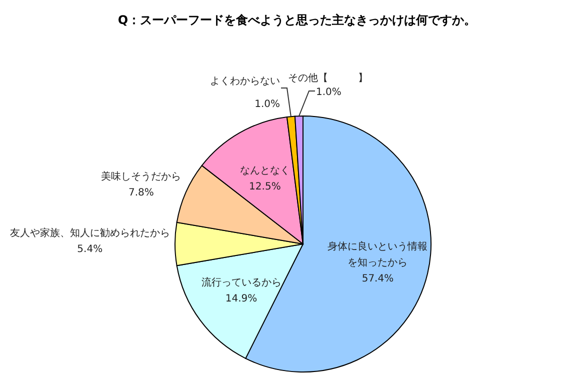 Image resolution: width=574 pixels, height=388 pixels. I want to click on data-label: 7.8%, so click(141, 192).